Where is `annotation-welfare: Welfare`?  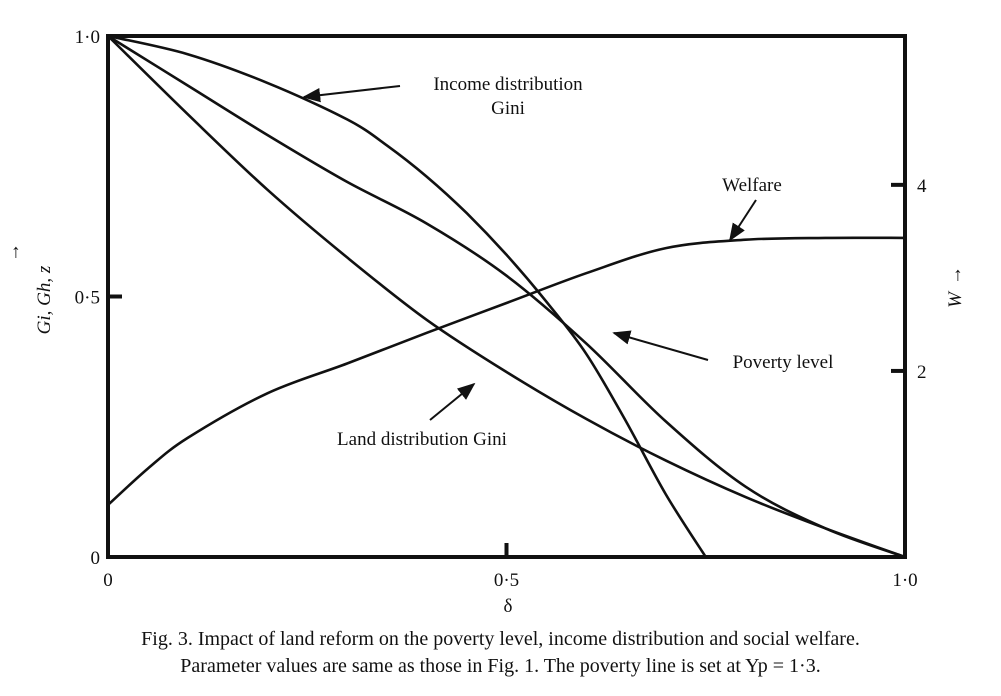
annotation-welfare: Welfare is located at coordinates (752, 185).